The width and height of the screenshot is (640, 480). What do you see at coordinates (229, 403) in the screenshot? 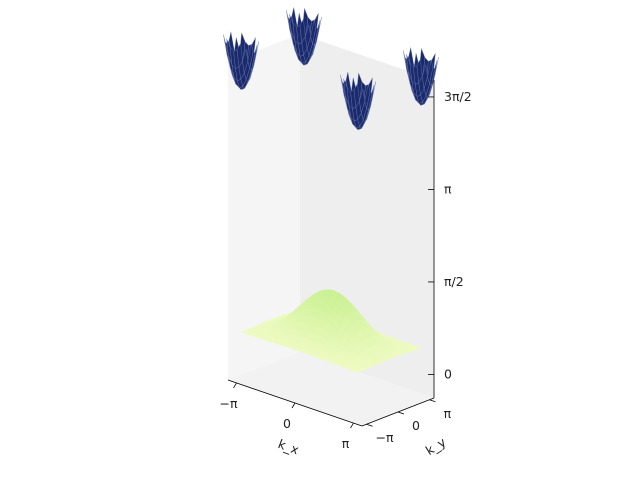
I see `x-tick-label: −π` at bounding box center [229, 403].